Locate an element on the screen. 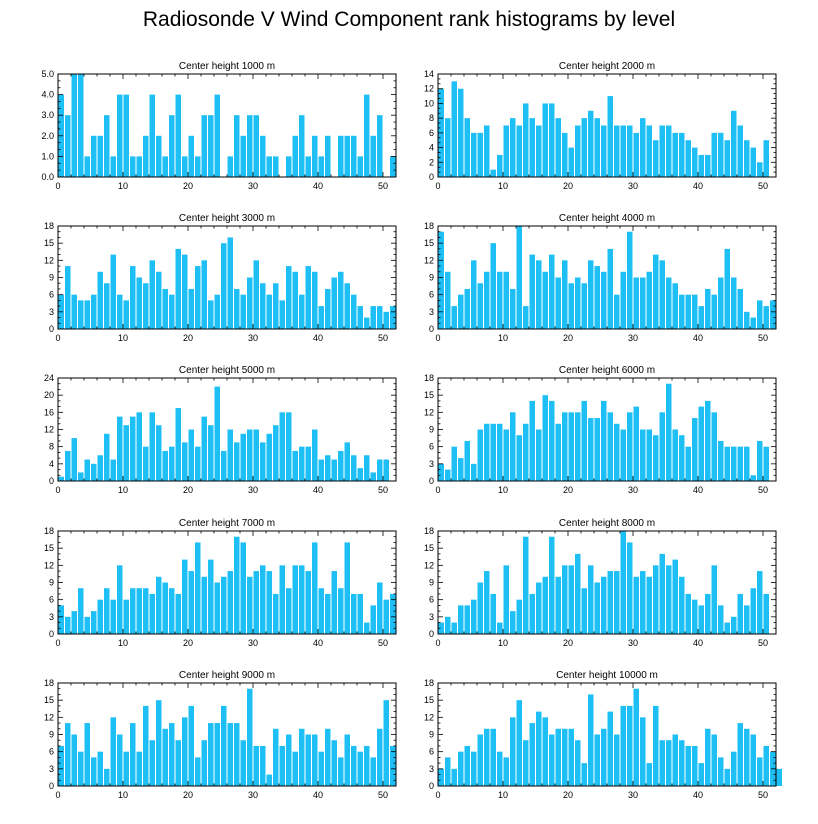 This screenshot has height=824, width=818. x-tick-label: 50 is located at coordinates (763, 186).